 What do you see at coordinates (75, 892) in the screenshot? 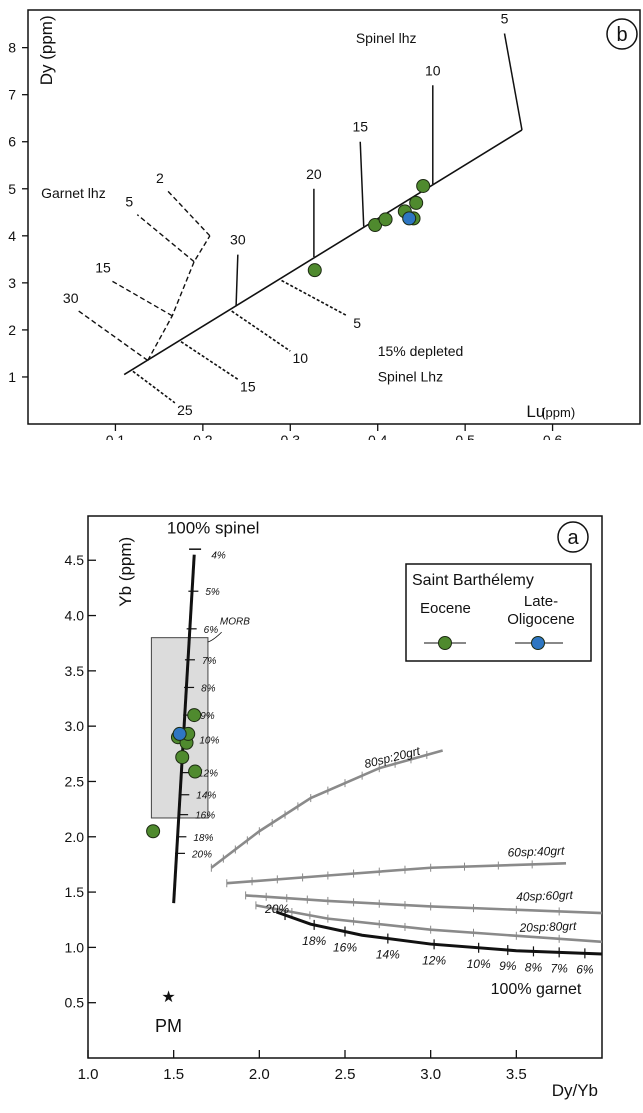
I see `y-tick-label: 1.5` at bounding box center [75, 892].